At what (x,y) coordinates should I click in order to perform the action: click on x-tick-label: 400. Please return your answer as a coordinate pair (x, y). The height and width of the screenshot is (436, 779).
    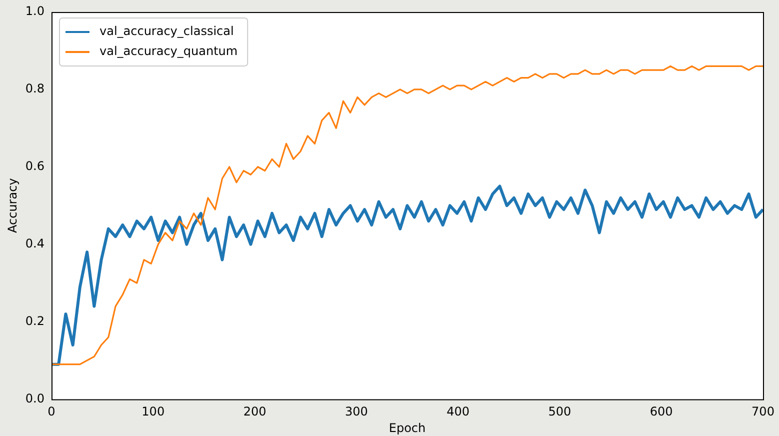
    Looking at the image, I should click on (458, 411).